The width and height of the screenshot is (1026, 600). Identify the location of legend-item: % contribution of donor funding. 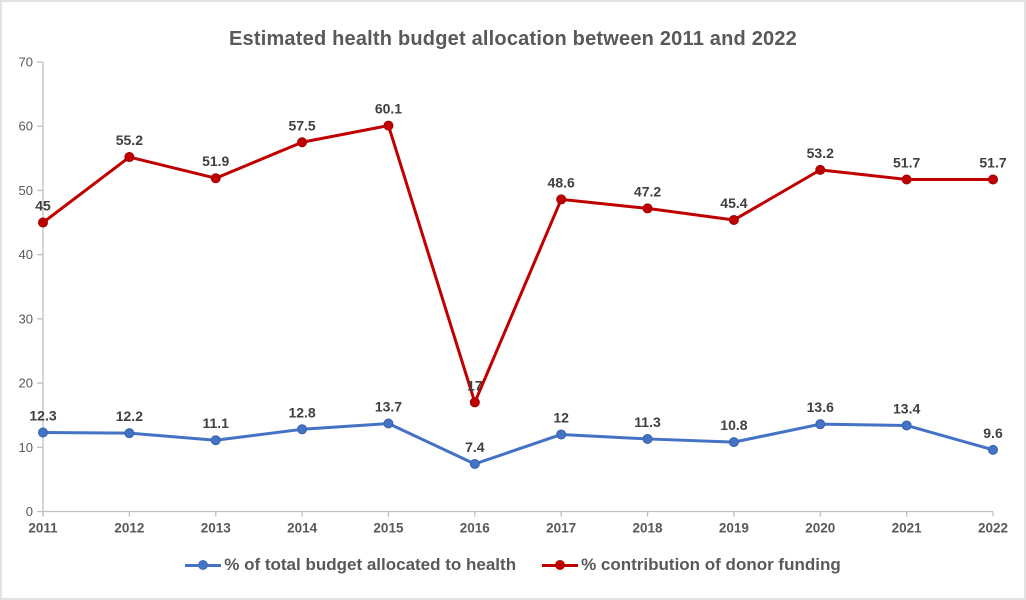
(691, 565).